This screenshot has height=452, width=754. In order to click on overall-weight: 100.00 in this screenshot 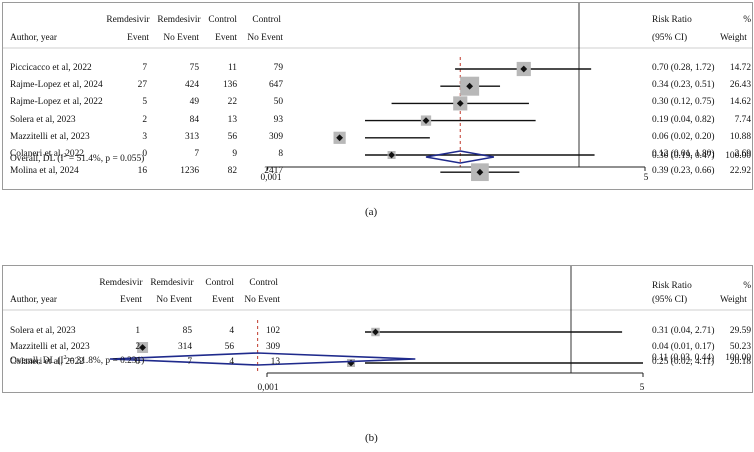, I will do `click(738, 156)`.